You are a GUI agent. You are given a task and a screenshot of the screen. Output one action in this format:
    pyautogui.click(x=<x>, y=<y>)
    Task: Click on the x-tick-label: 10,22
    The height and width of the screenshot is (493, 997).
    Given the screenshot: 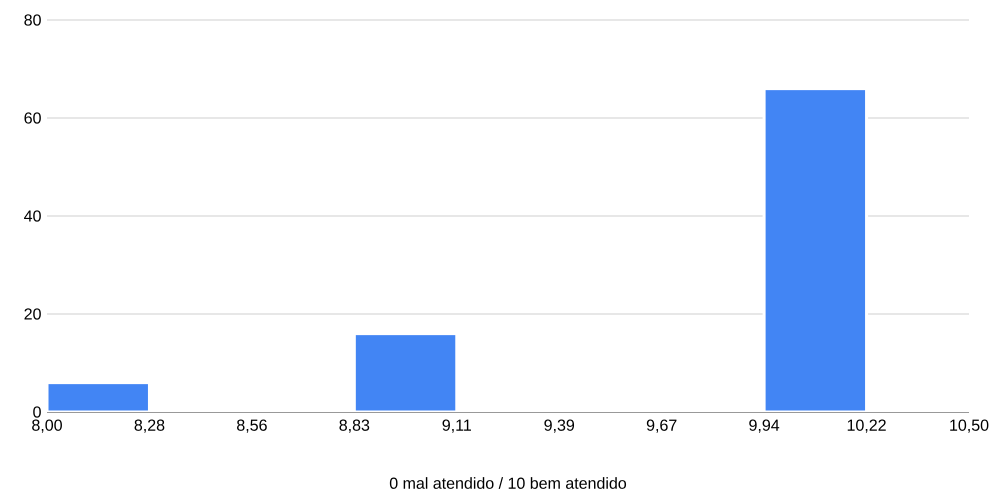 What is the action you would take?
    pyautogui.click(x=867, y=426)
    